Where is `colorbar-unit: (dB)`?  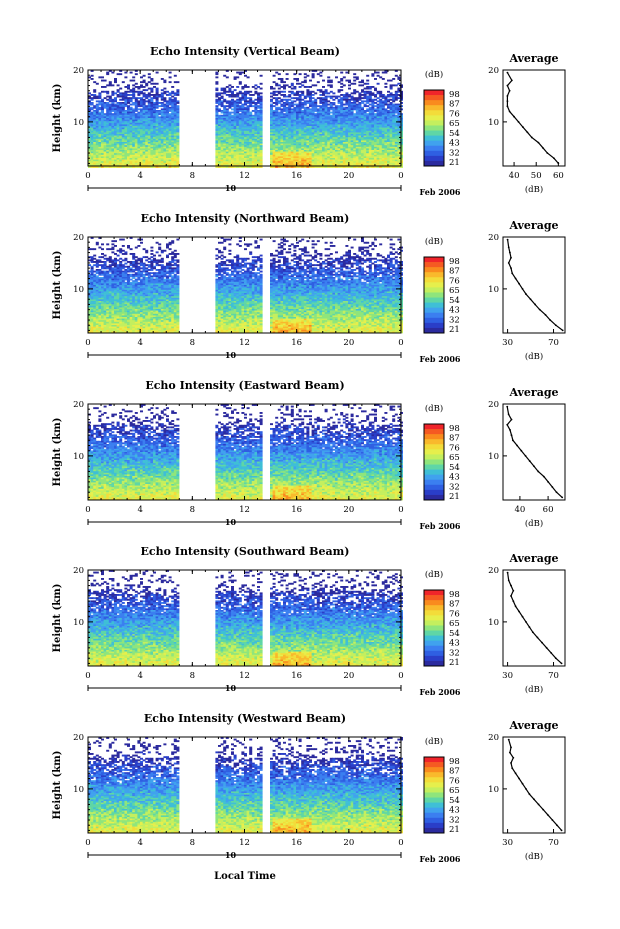
colorbar-unit: (dB) is located at coordinates (434, 741).